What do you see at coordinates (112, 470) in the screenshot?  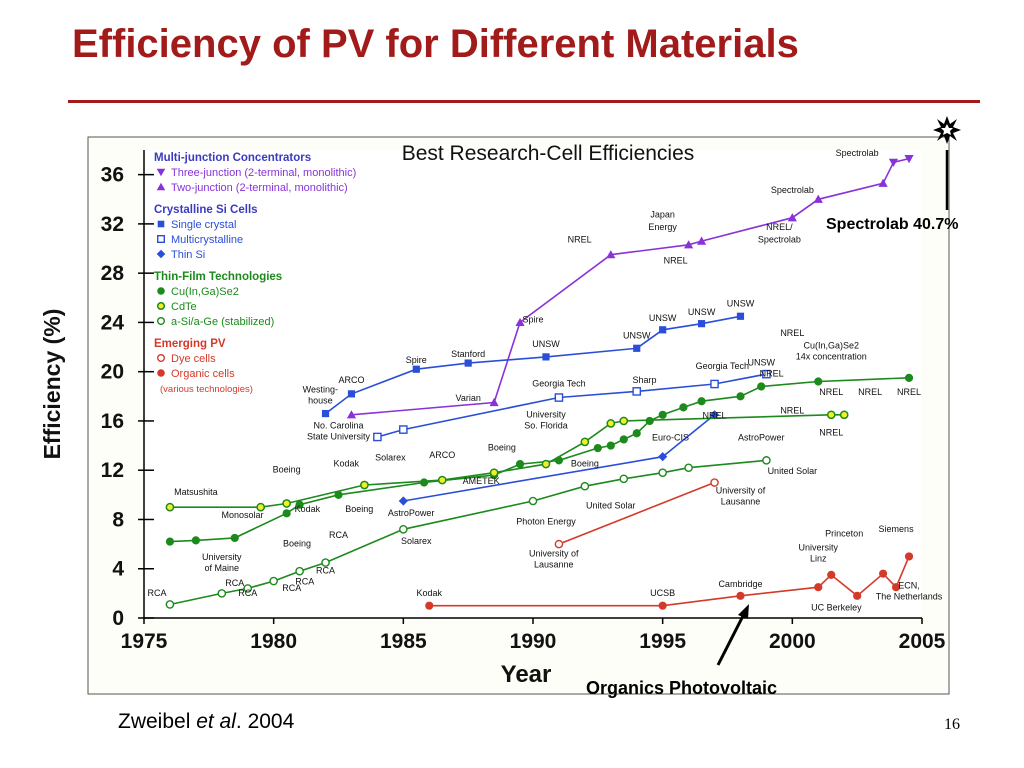 I see `y-tick-label: 12` at bounding box center [112, 470].